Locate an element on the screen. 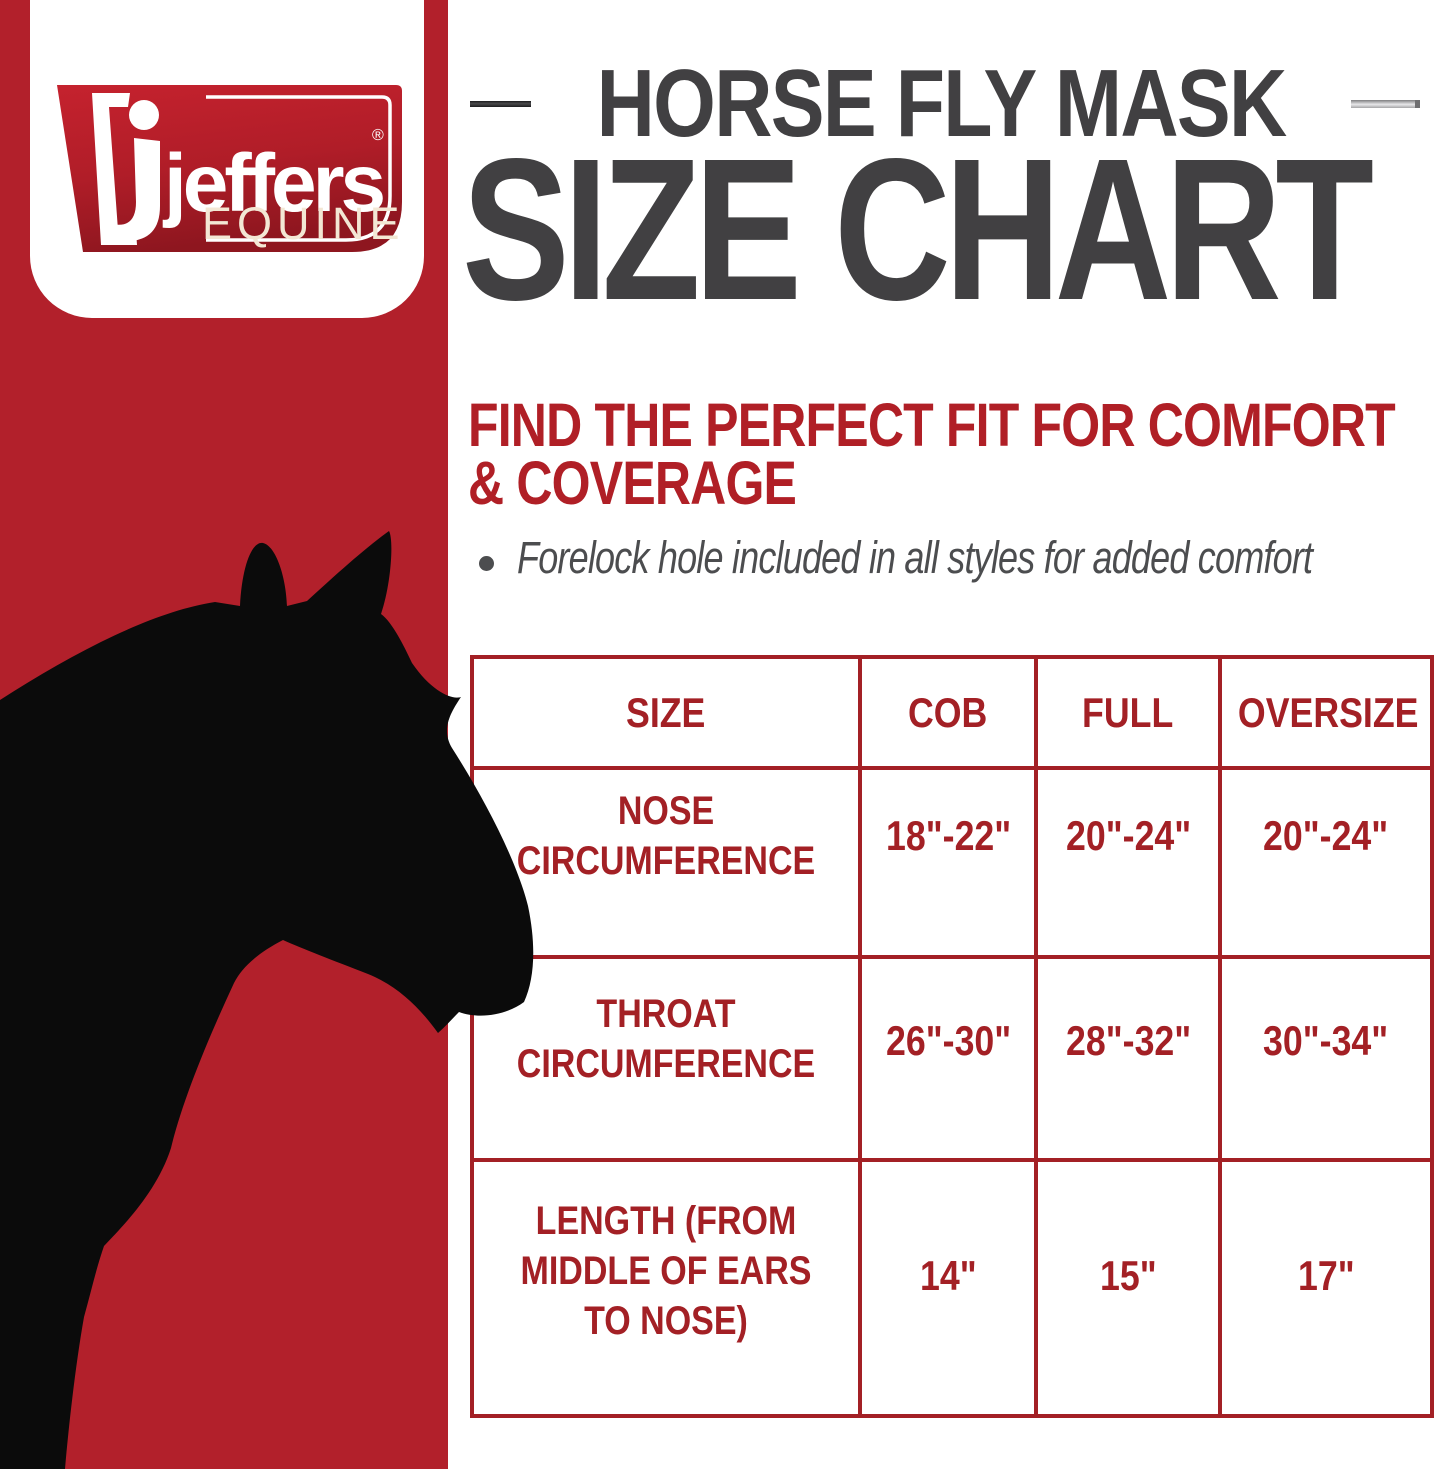 This screenshot has height=1469, width=1445. row-label: LENGTH (FROM MIDDLE OF EARS TO NOSE) is located at coordinates (666, 1288).